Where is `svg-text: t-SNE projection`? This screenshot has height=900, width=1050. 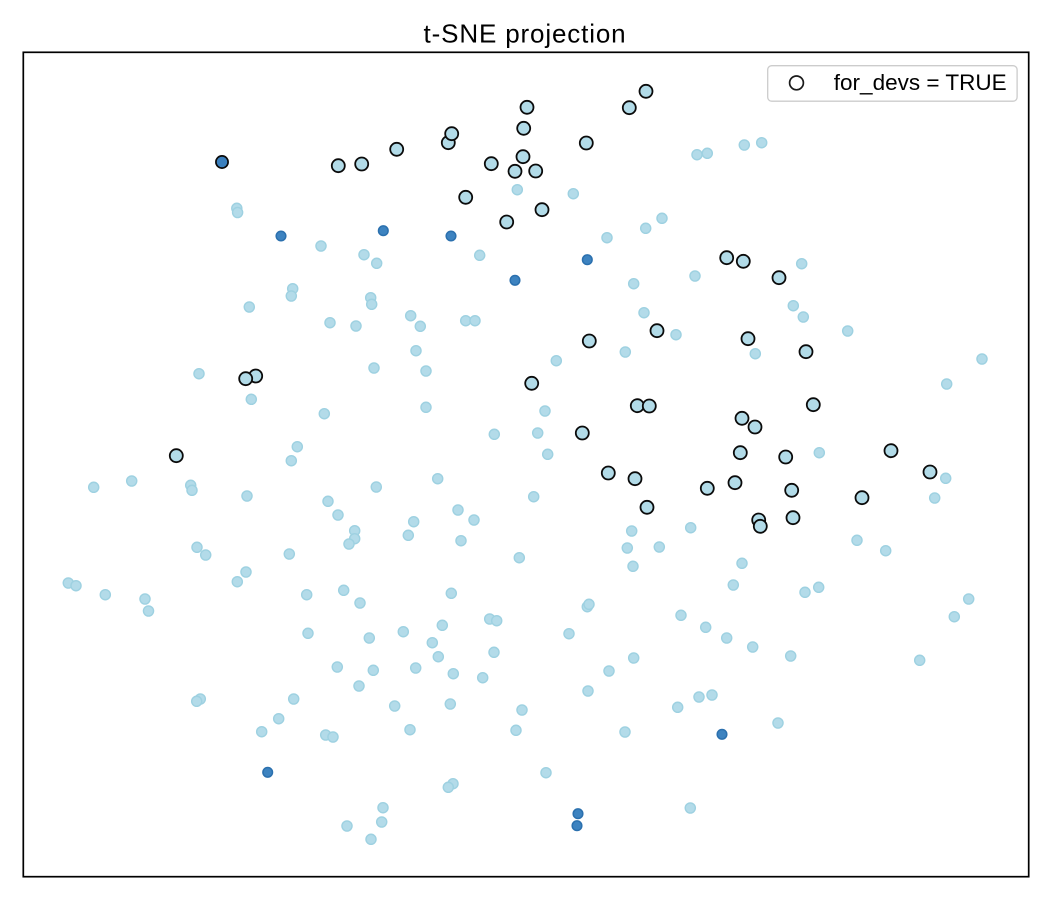 svg-text: t-SNE projection is located at coordinates (525, 34).